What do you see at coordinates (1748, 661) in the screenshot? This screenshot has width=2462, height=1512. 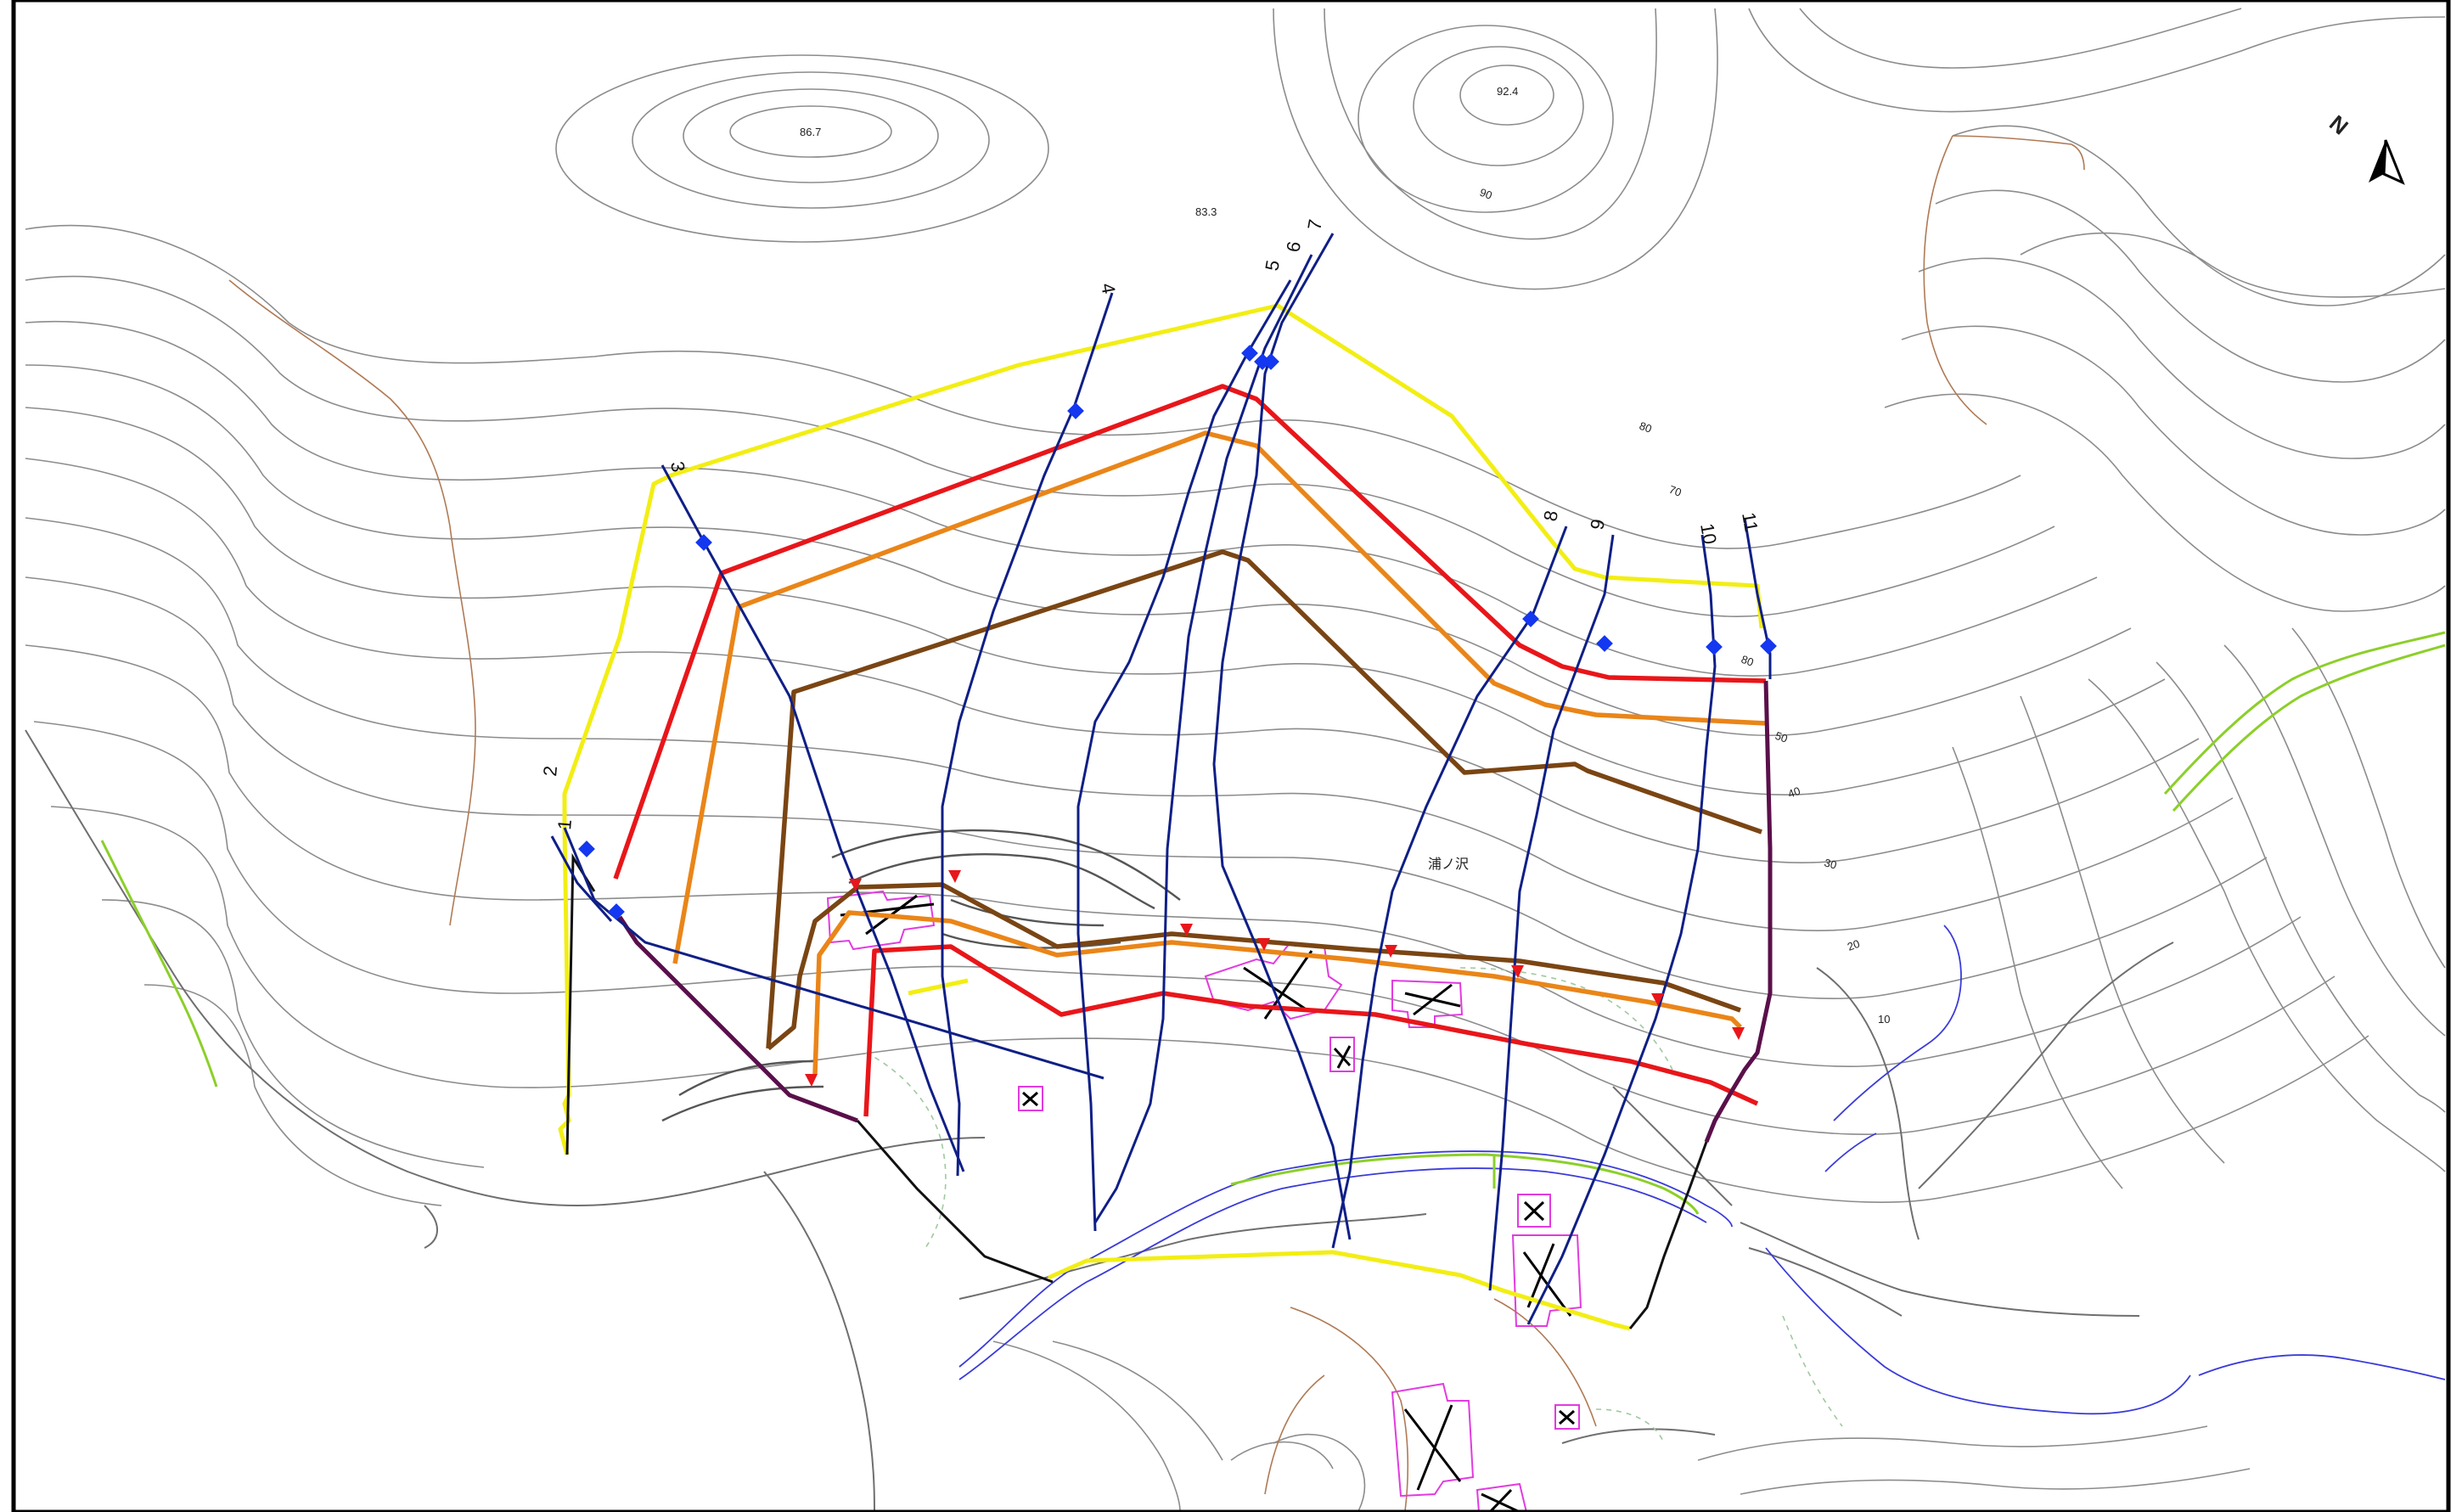 I see `contour-label-80b: 80` at bounding box center [1748, 661].